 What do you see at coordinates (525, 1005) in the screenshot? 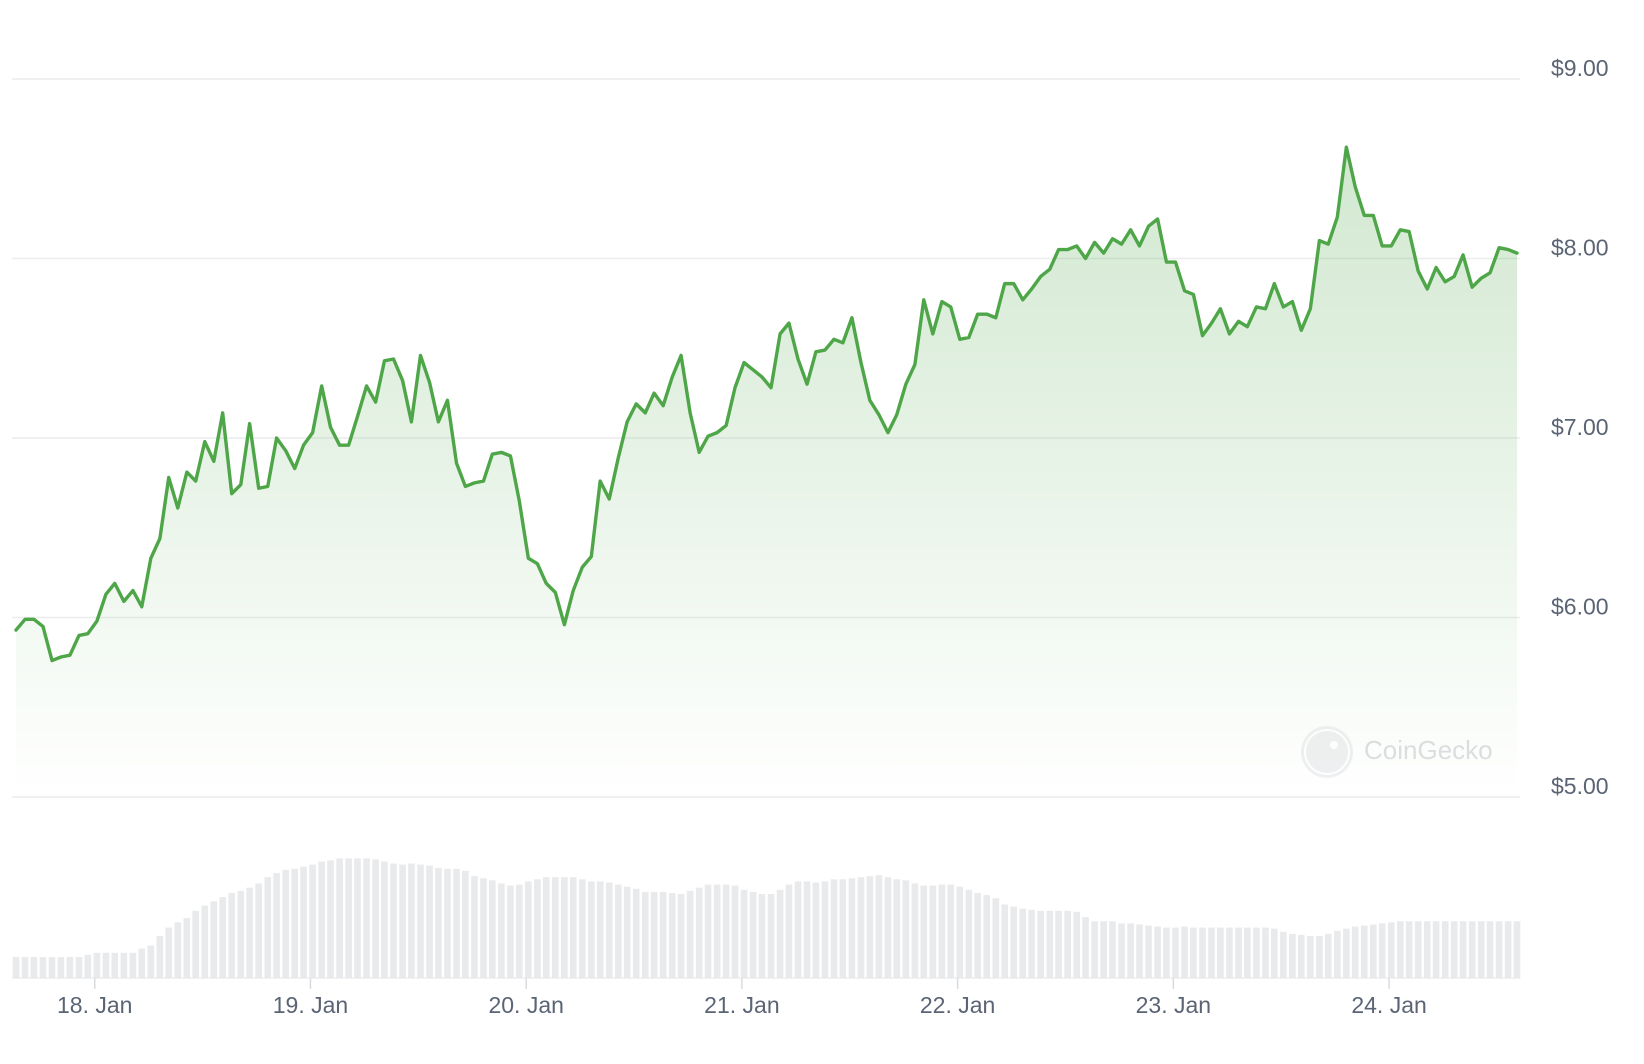
I see `x-tick-label: 20. Jan` at bounding box center [525, 1005].